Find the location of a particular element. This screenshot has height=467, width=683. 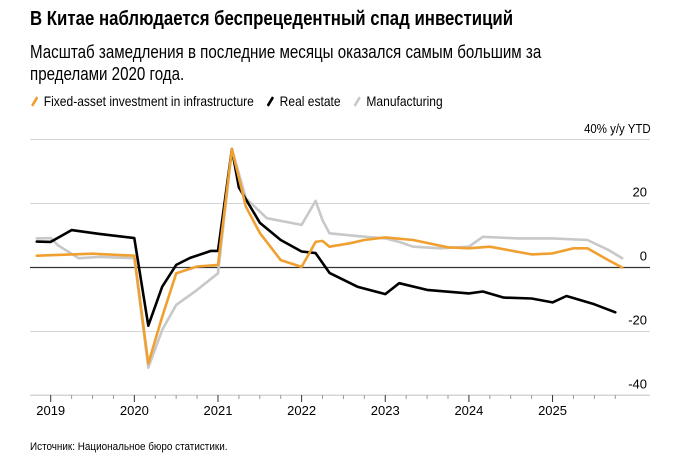

legend-item-manufacturing: Manufacturing is located at coordinates (398, 101).